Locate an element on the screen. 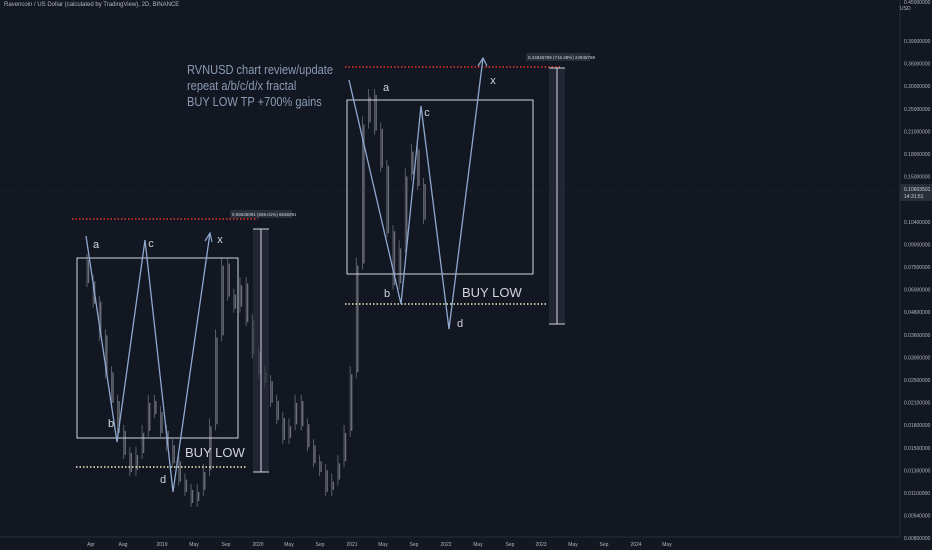 The width and height of the screenshot is (932, 550). x-tick-label: Apr is located at coordinates (91, 545).